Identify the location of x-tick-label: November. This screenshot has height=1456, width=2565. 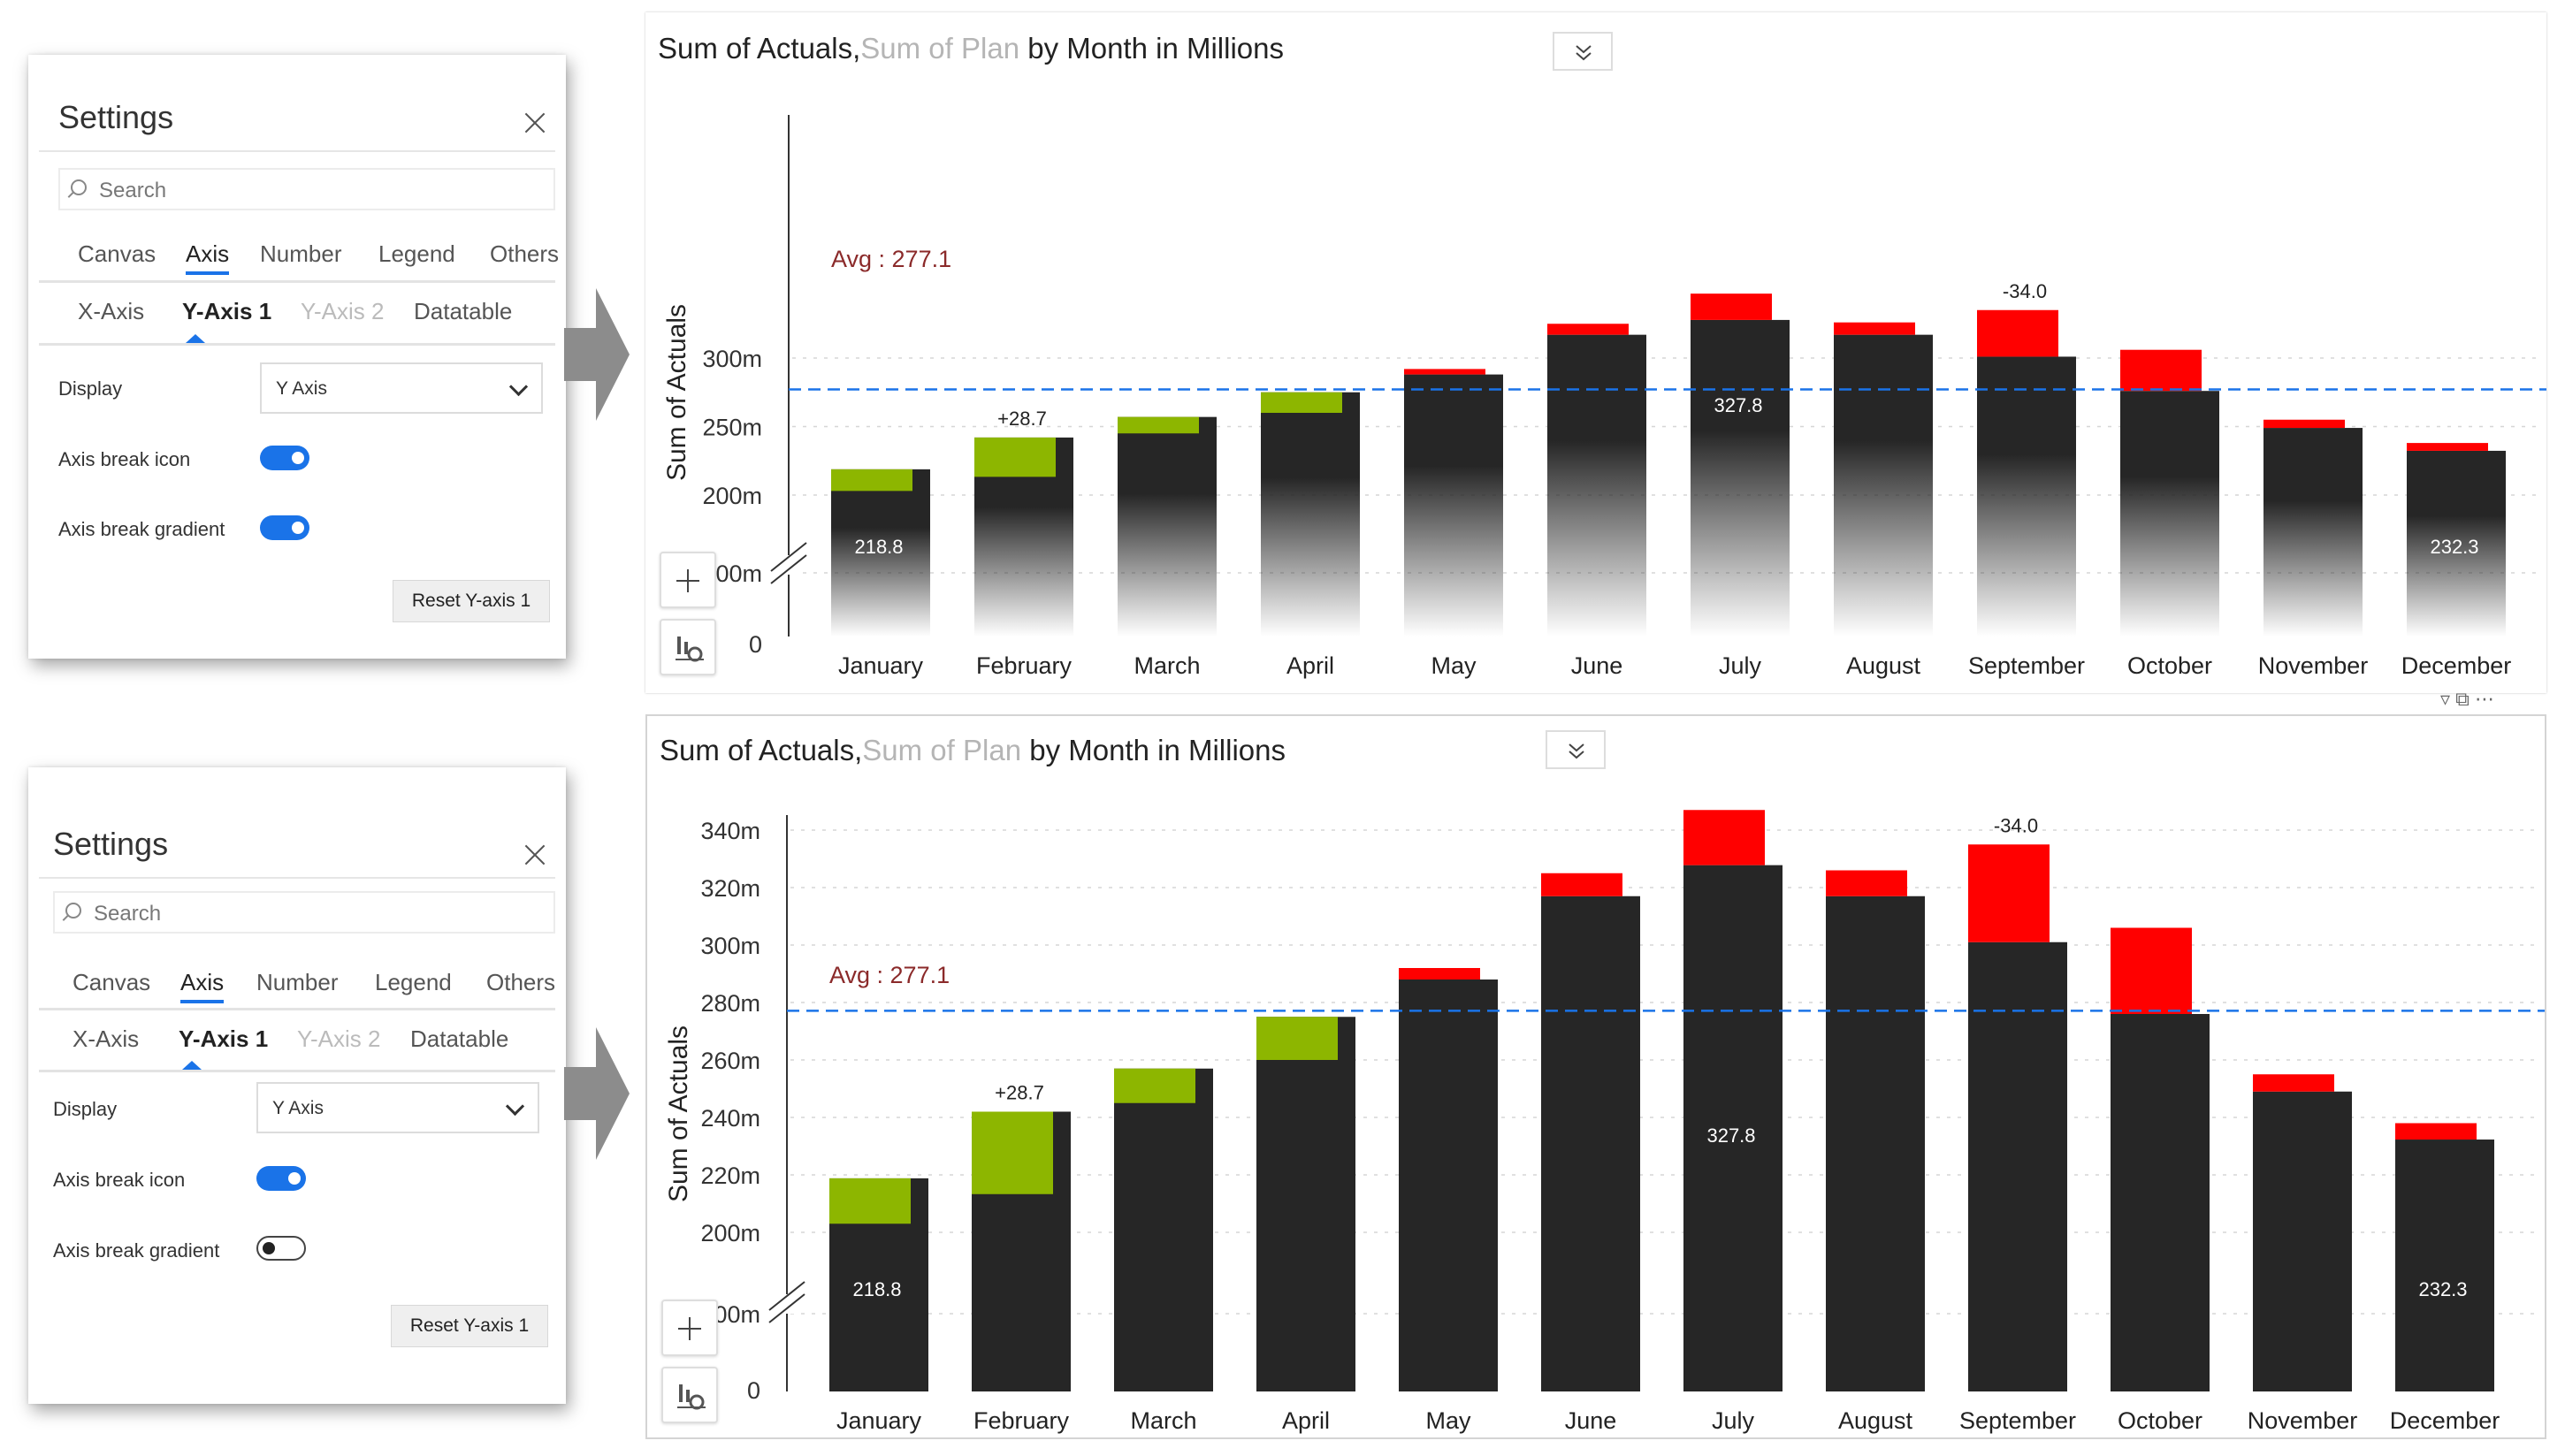
(2303, 1420).